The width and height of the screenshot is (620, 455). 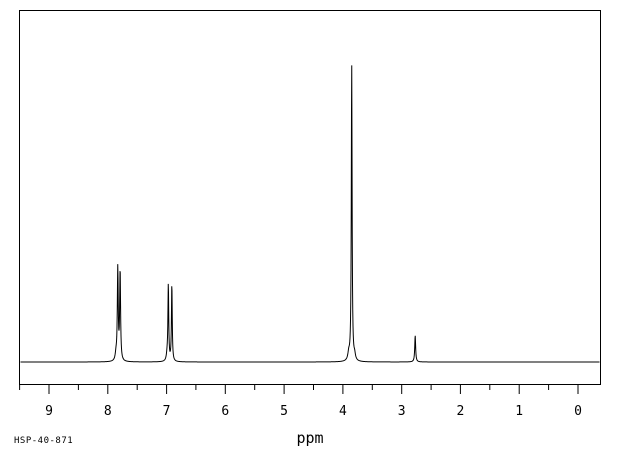 What do you see at coordinates (299, 389) in the screenshot?
I see `axis-tick-group` at bounding box center [299, 389].